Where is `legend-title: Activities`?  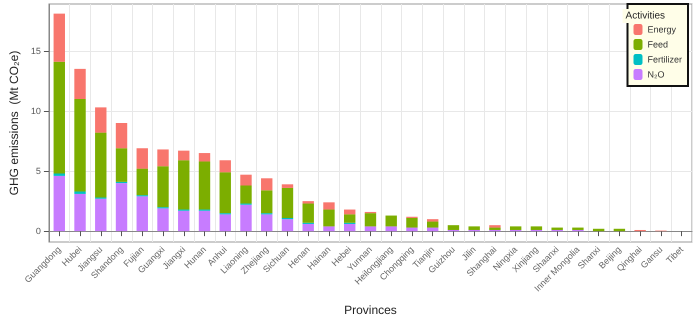 legend-title: Activities is located at coordinates (645, 16).